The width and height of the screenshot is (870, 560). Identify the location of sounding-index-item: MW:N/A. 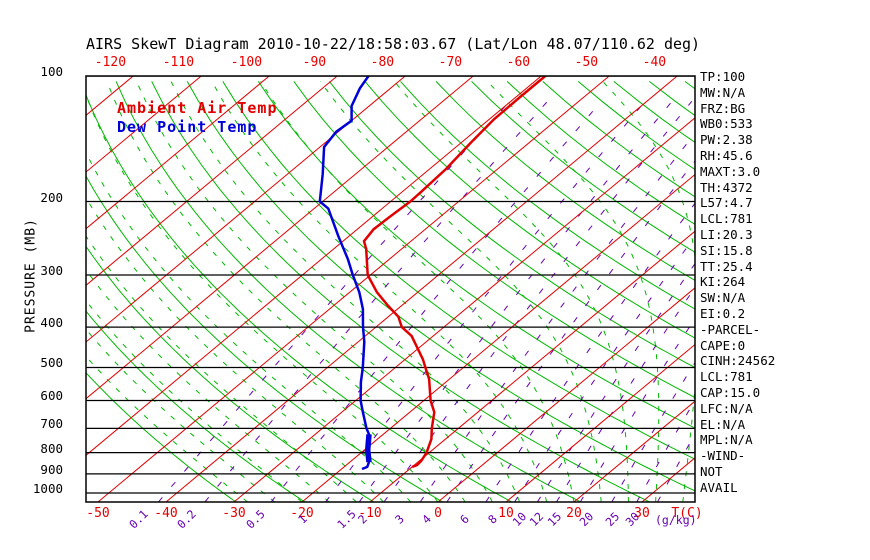
(723, 92).